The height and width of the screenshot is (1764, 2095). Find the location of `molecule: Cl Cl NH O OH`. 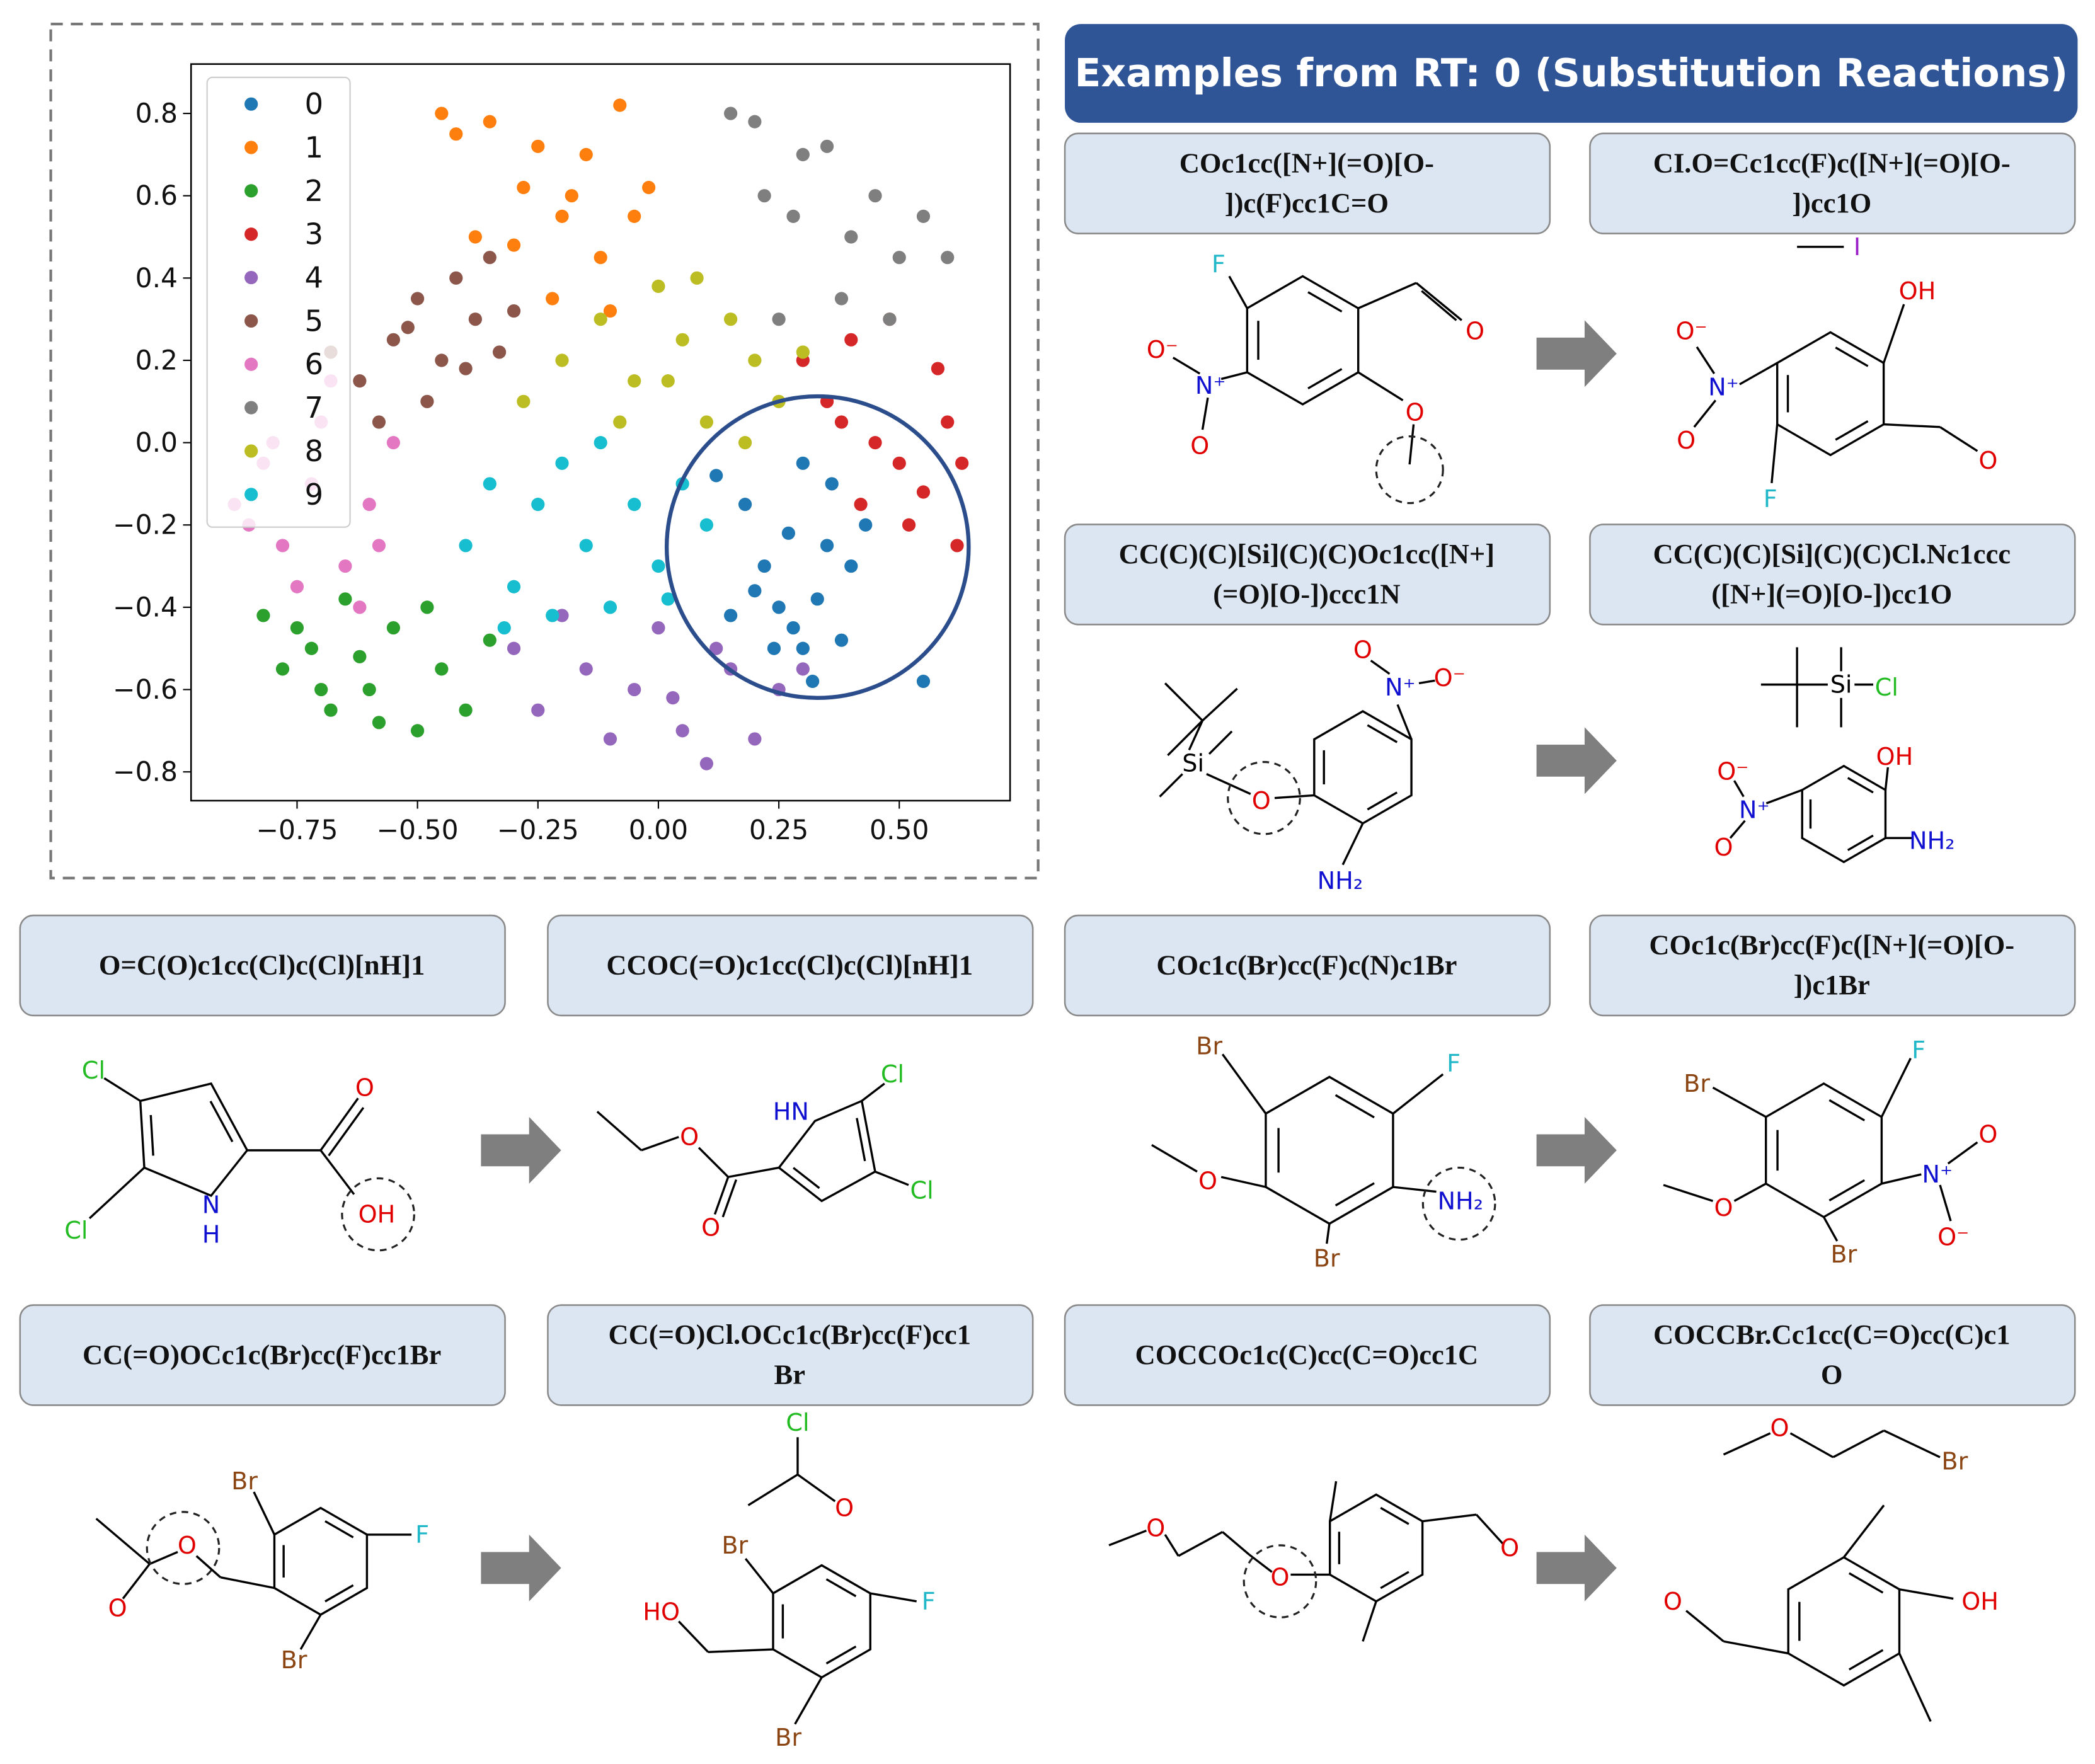

molecule: Cl Cl NH O OH is located at coordinates (239, 1154).